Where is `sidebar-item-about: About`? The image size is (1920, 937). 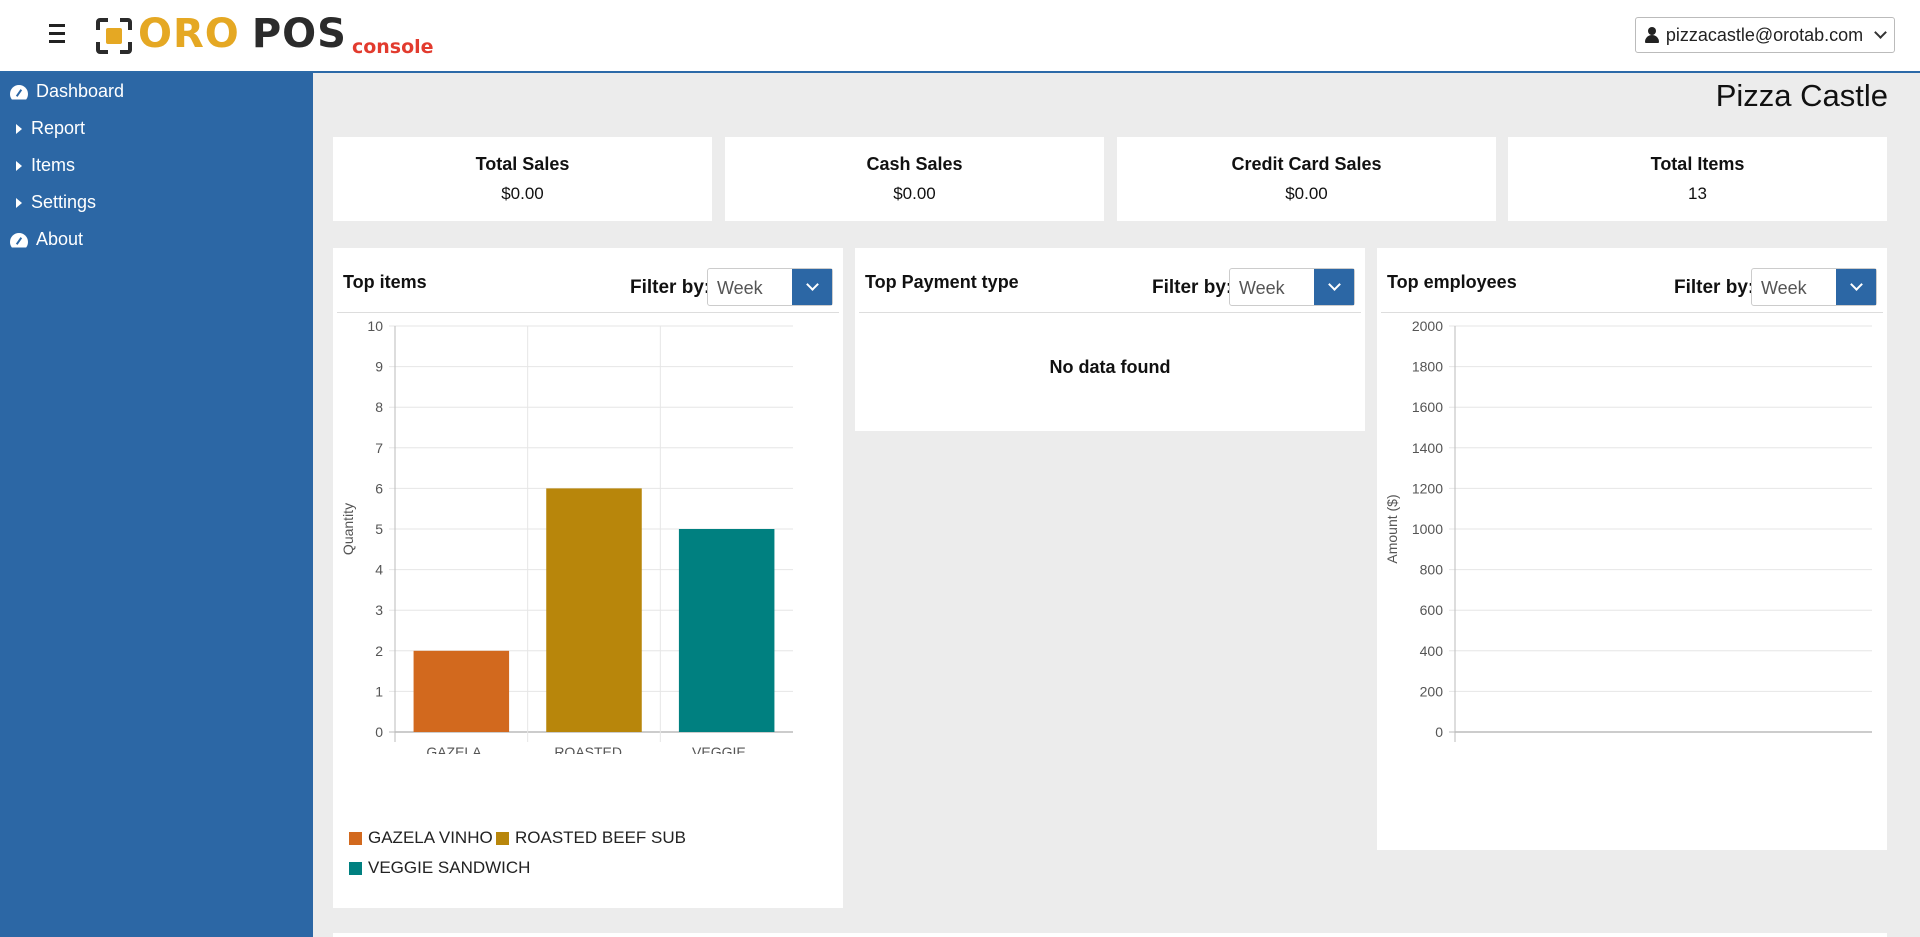 sidebar-item-about: About is located at coordinates (156, 239).